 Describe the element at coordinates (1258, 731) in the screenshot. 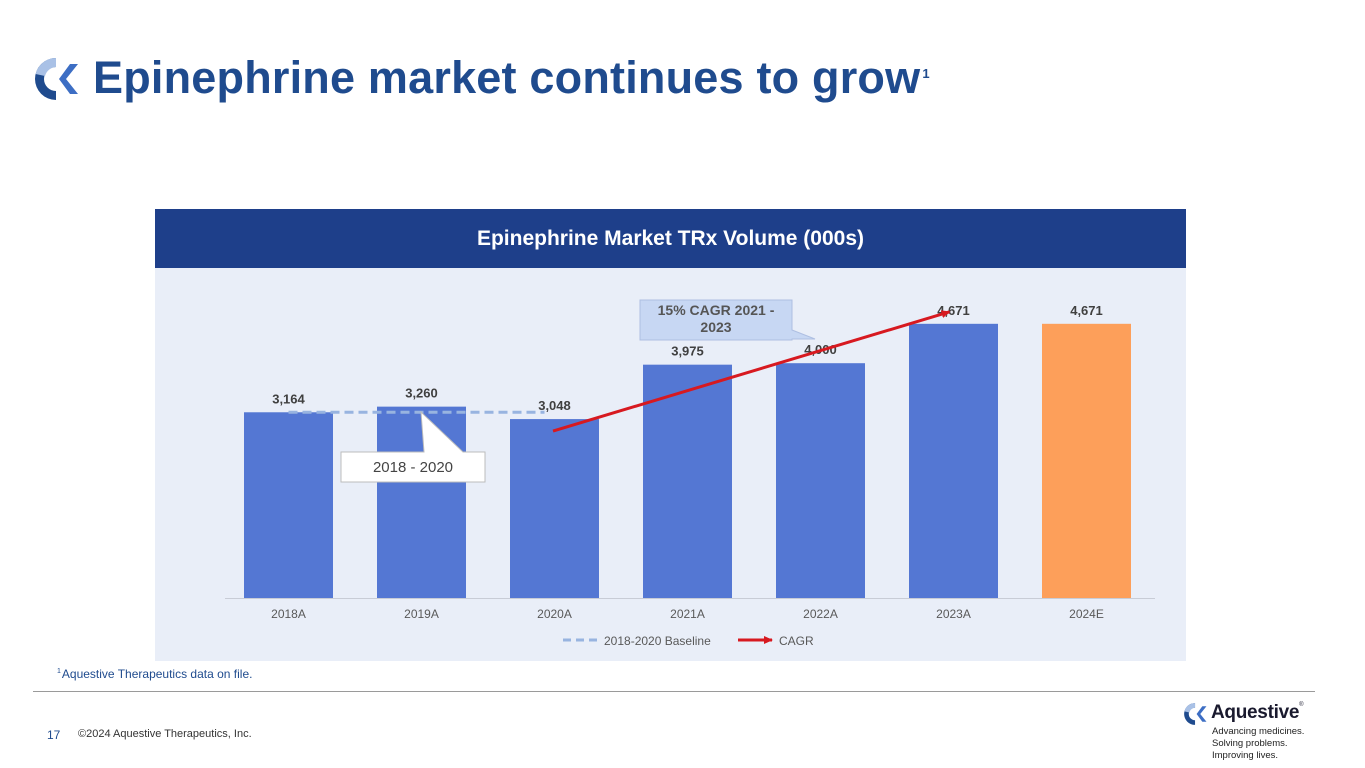

I see `tagline-line: Advancing medicines.` at that location.